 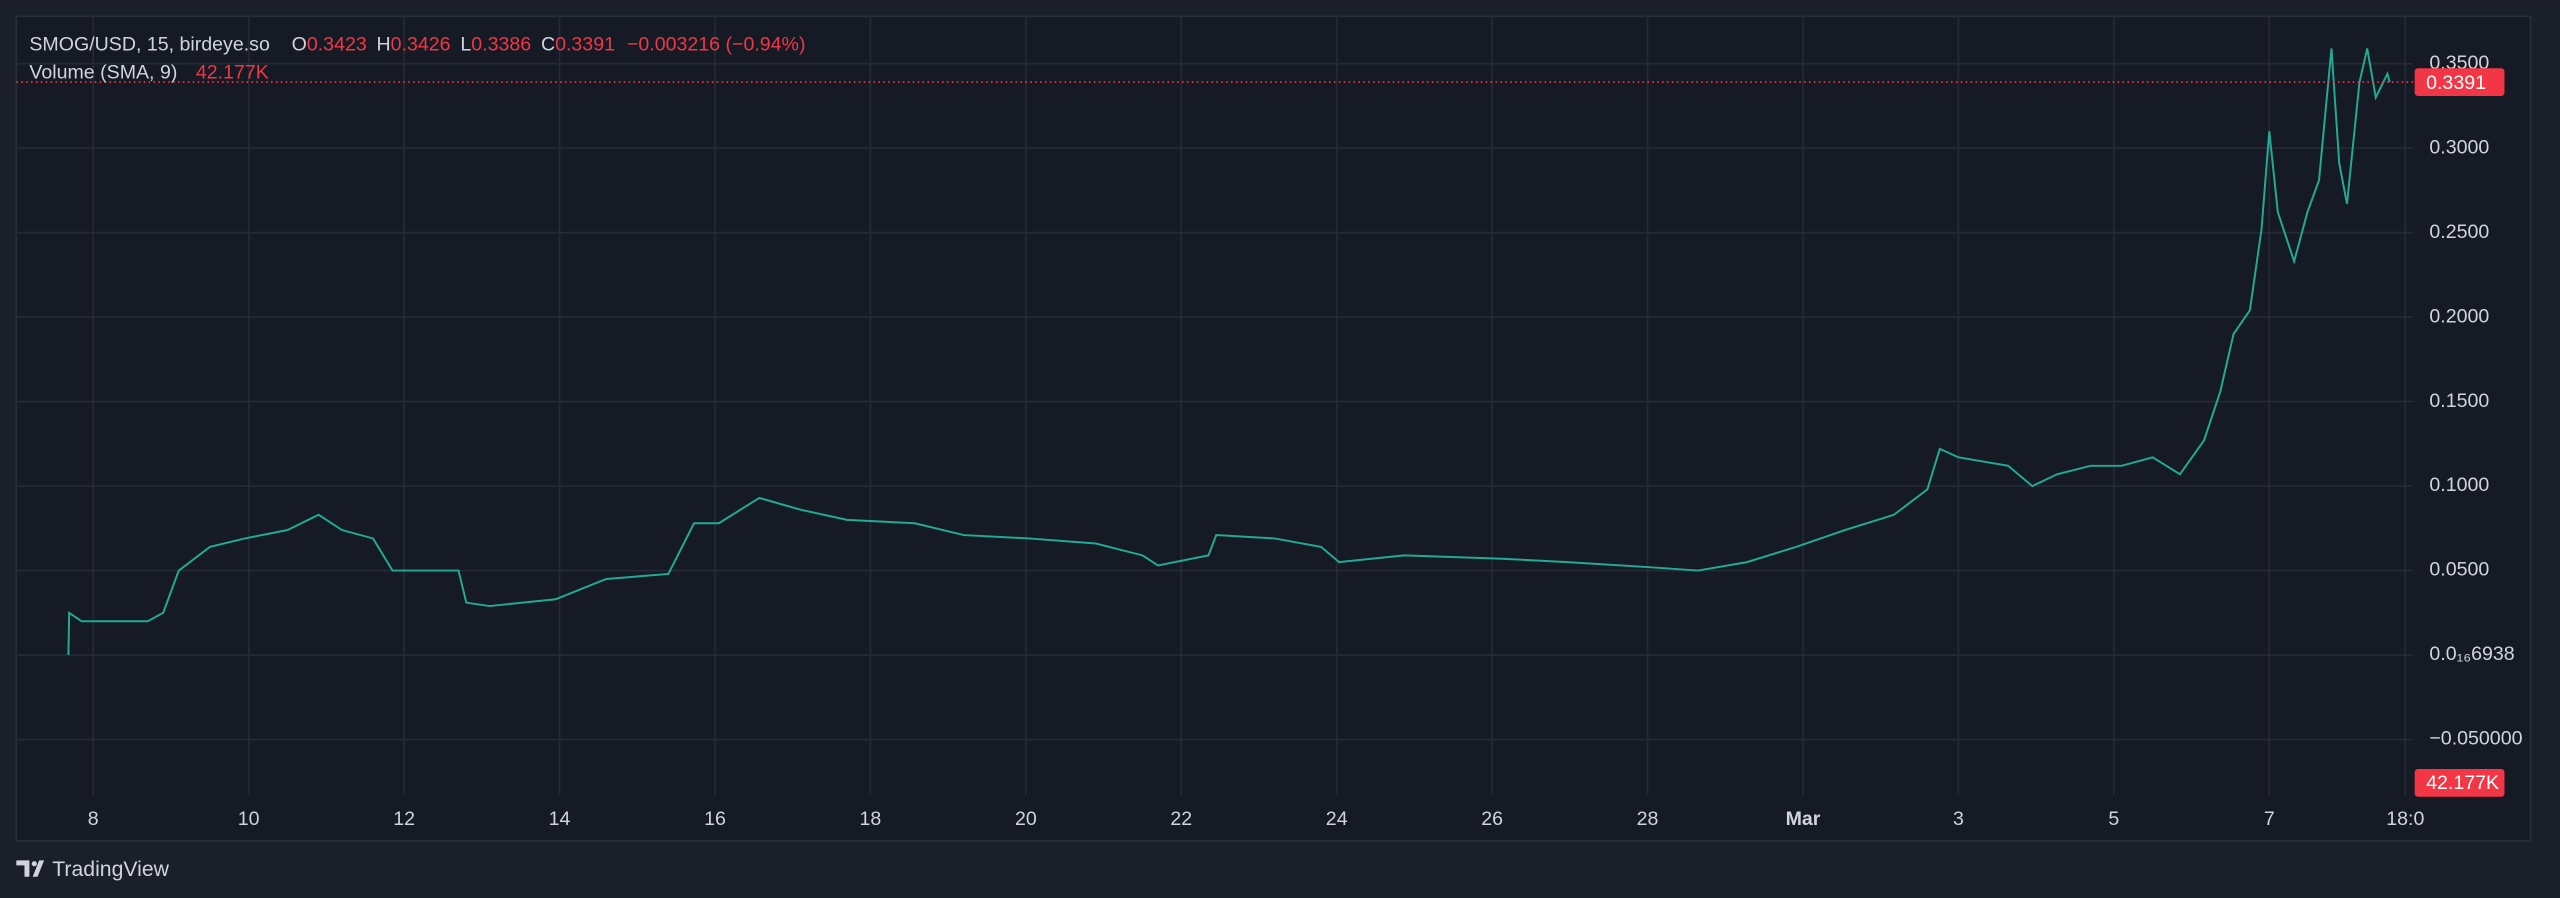 What do you see at coordinates (1648, 819) in the screenshot?
I see `x-tick-label: 28` at bounding box center [1648, 819].